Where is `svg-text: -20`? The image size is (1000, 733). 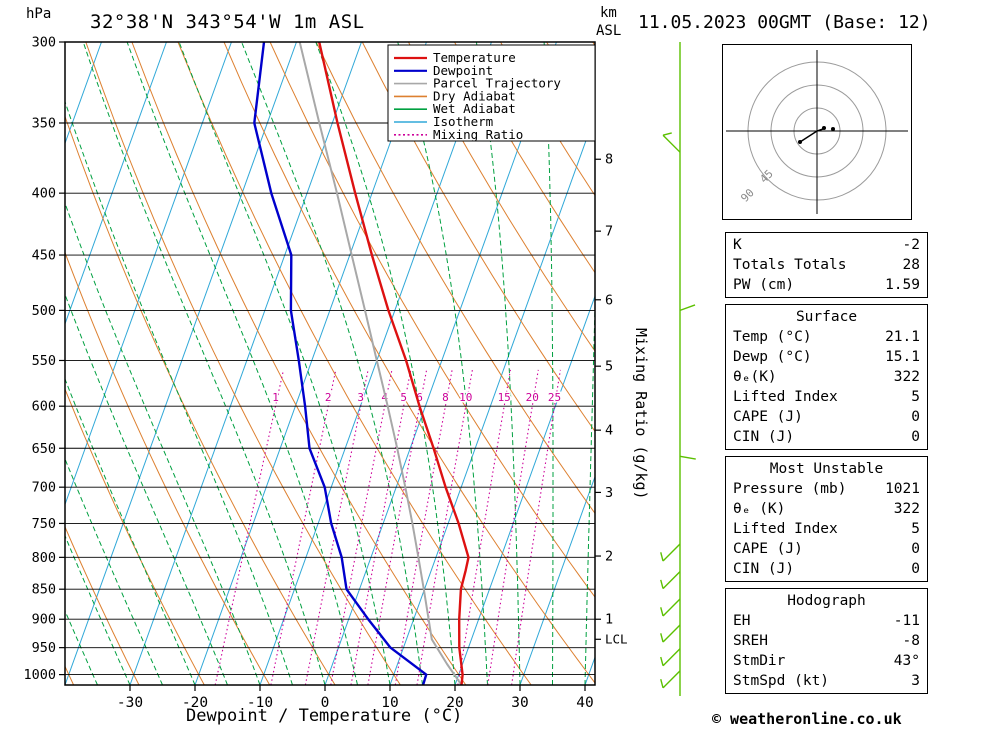 svg-text: -20 is located at coordinates (195, 703).